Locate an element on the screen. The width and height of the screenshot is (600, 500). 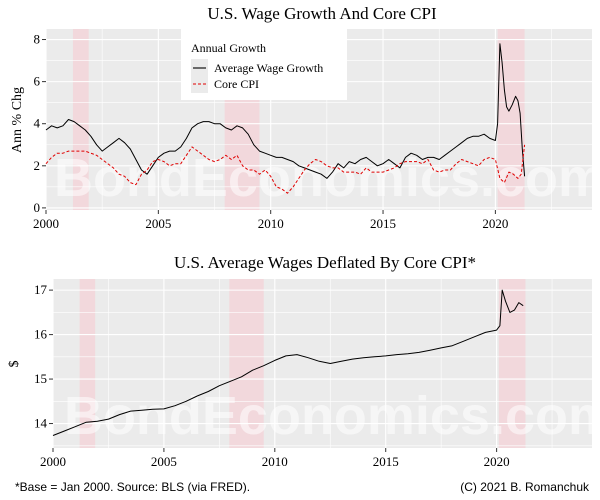
y-tick-label: 0 is located at coordinates (37, 207).